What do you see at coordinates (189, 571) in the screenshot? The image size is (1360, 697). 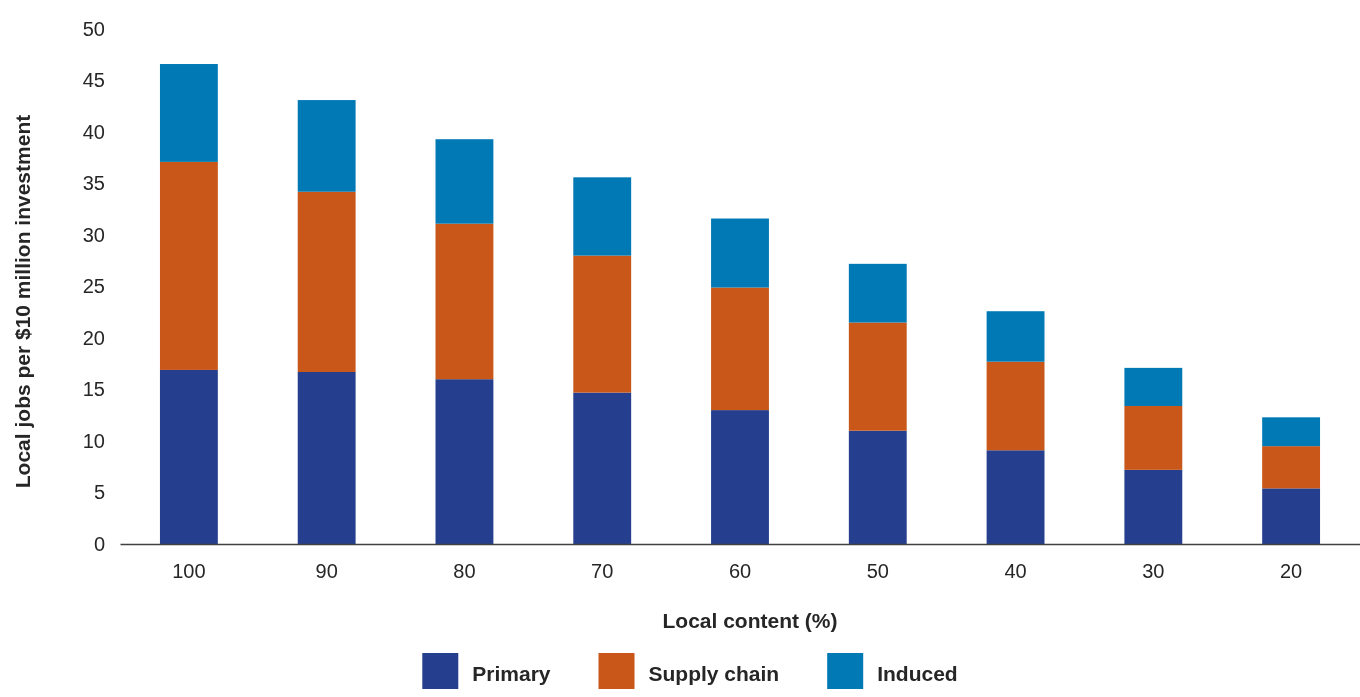 I see `x-tick-label: 100` at bounding box center [189, 571].